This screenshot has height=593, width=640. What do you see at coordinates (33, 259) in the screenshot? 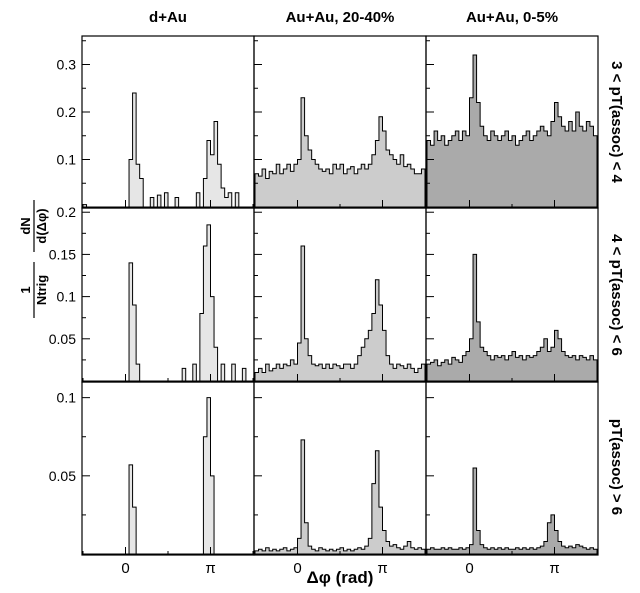
I see `y-axis-label: 1 Ntrig dN d(Δφ)` at bounding box center [33, 259].